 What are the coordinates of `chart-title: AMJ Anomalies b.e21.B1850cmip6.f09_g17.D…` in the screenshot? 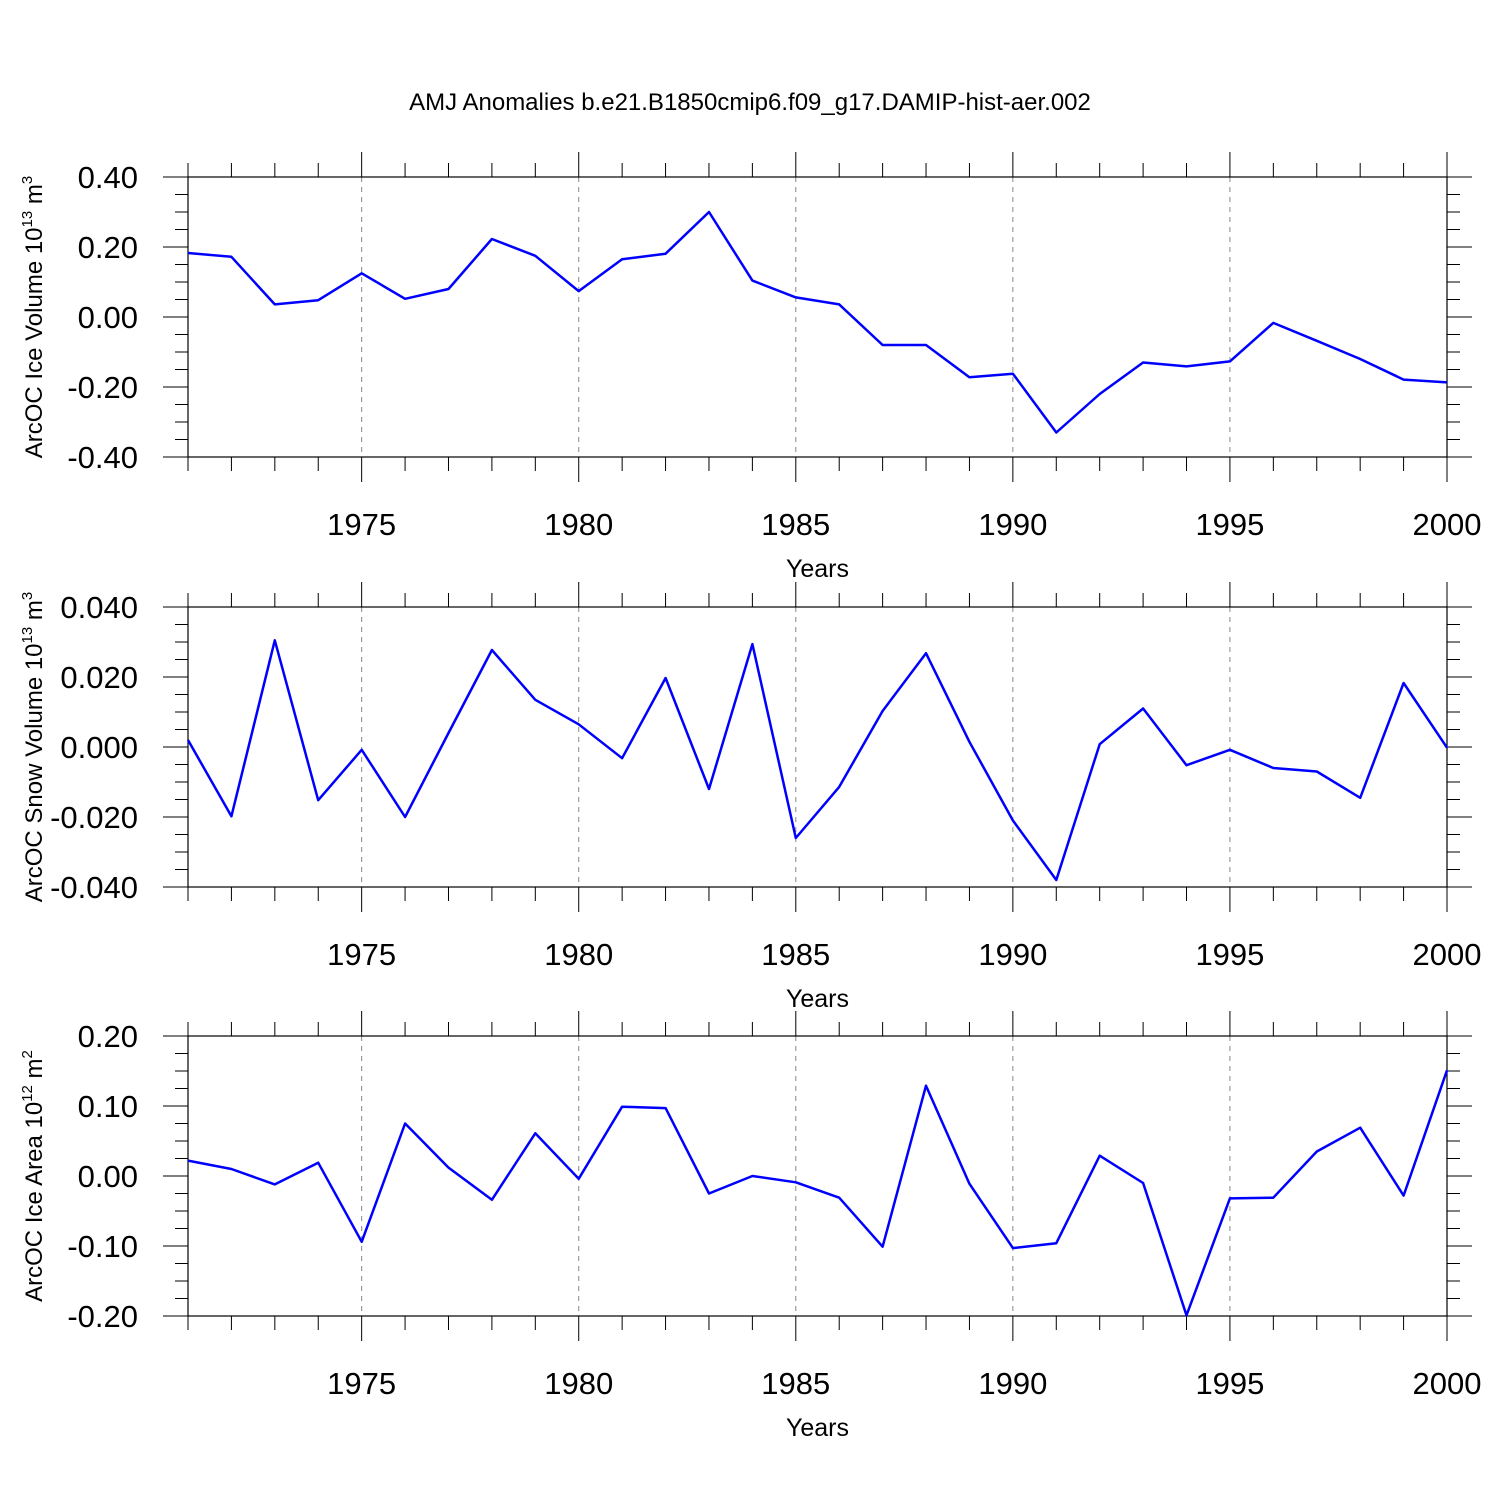 It's located at (750, 102).